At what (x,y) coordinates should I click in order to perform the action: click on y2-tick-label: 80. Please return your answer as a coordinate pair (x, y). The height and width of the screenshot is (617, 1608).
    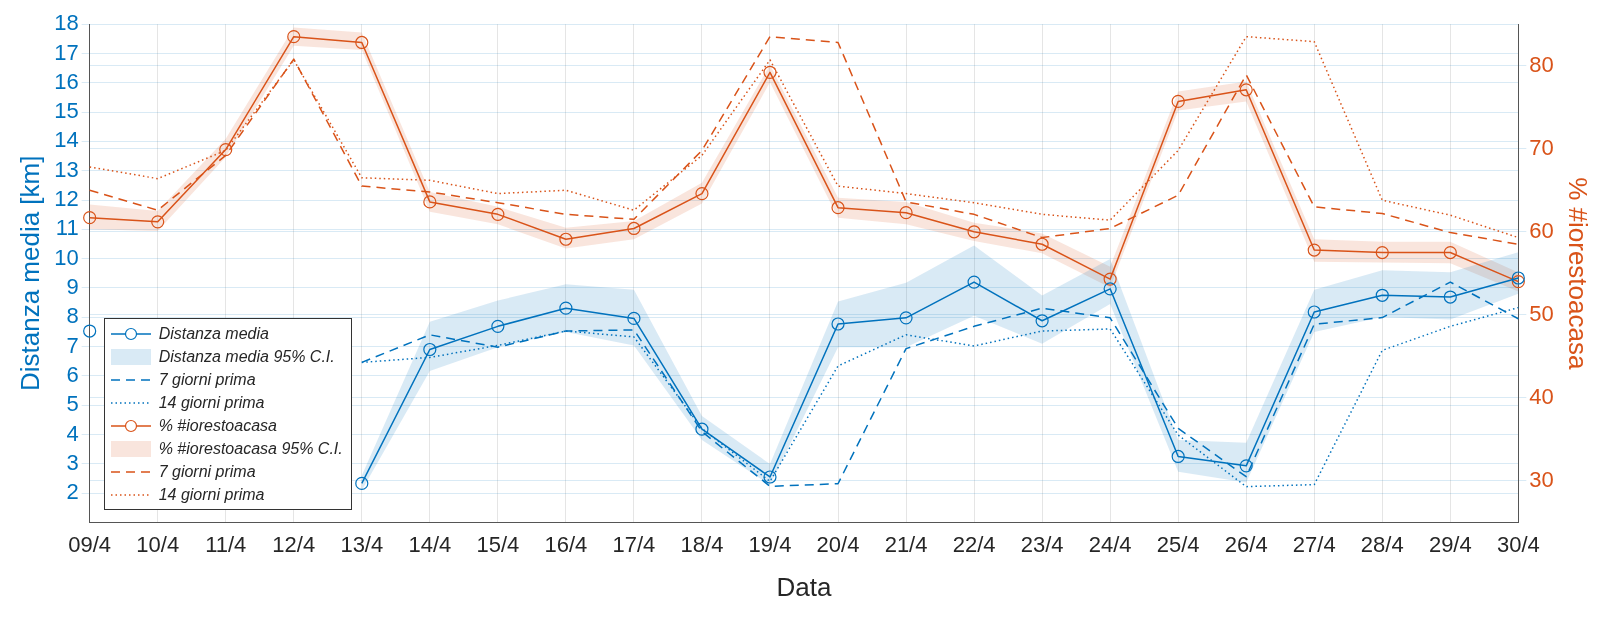
    Looking at the image, I should click on (1541, 64).